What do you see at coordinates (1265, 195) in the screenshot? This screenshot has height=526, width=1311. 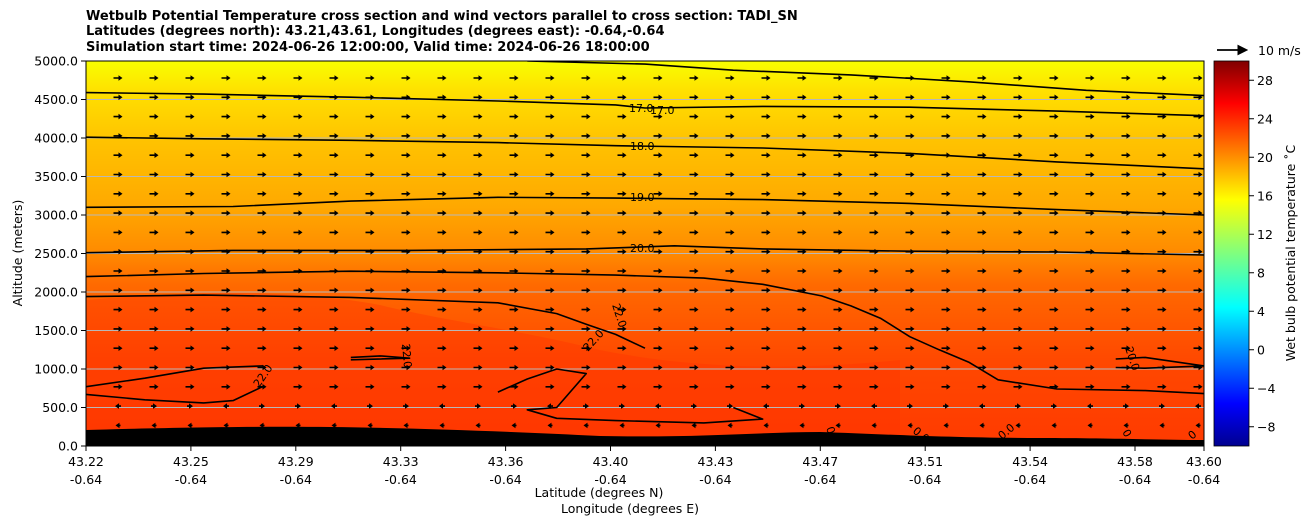 I see `colorbar-tick-label: 16` at bounding box center [1265, 195].